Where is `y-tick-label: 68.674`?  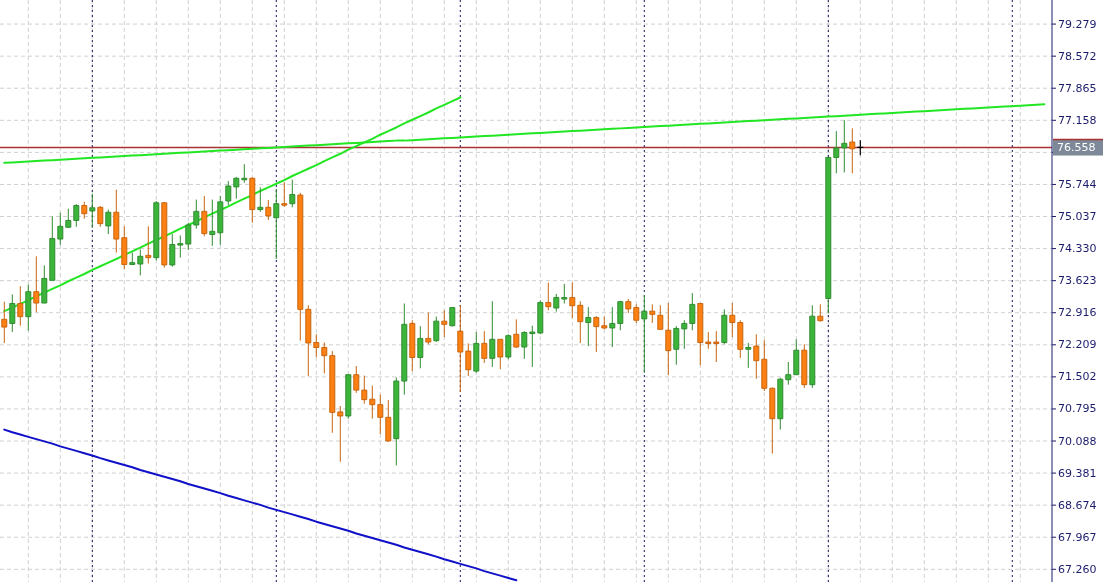 y-tick-label: 68.674 is located at coordinates (1077, 505).